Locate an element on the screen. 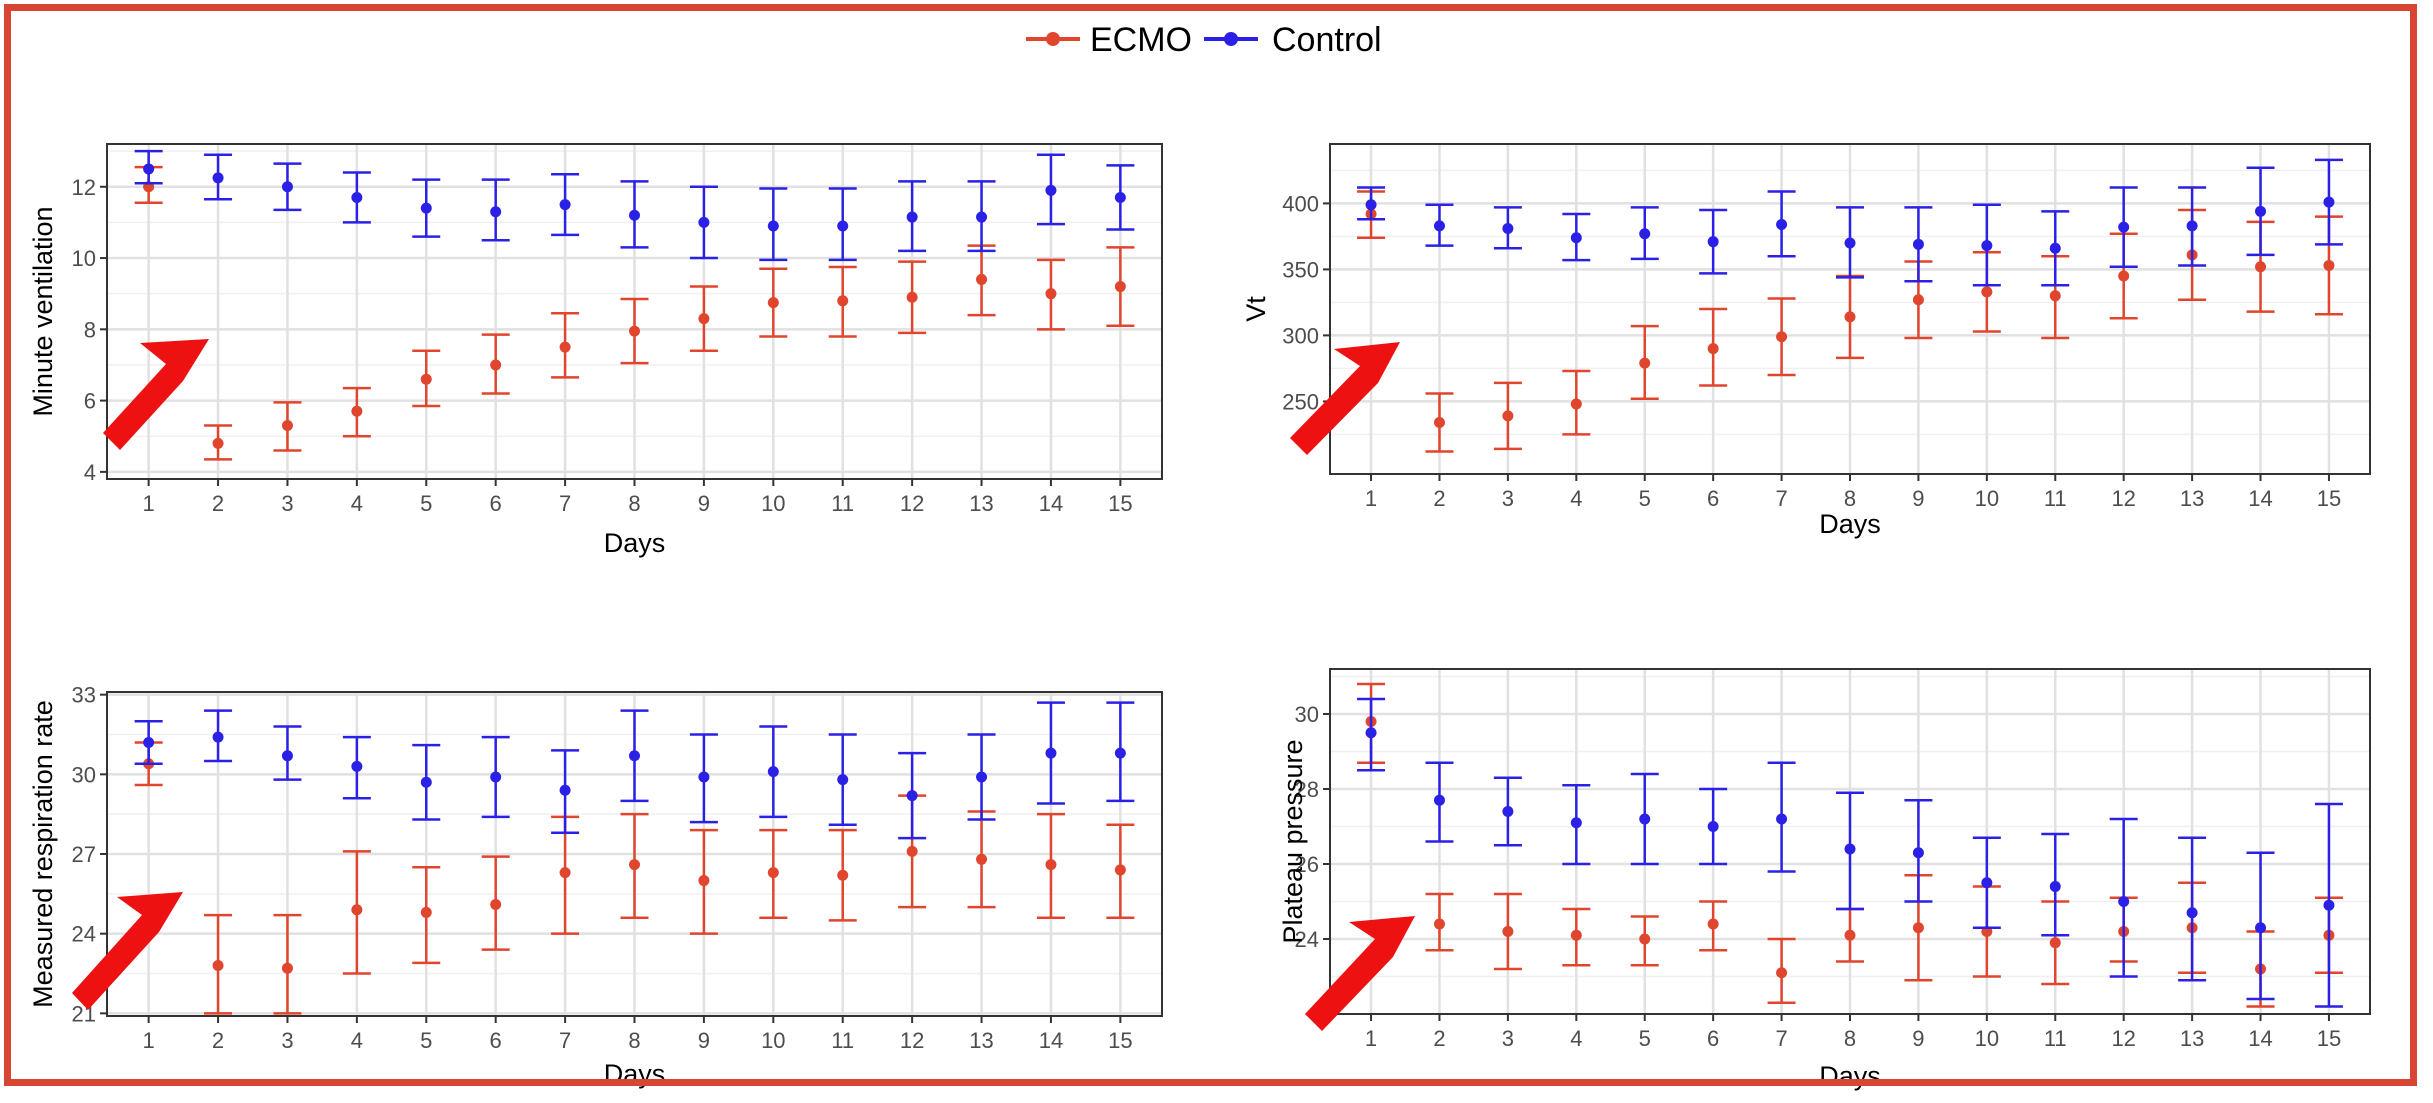 This screenshot has height=1103, width=2433. x-axis: 1 2 3 4 5 6 7 8 9 10 11 12 13 14 15 is located at coordinates (1853, 1032).